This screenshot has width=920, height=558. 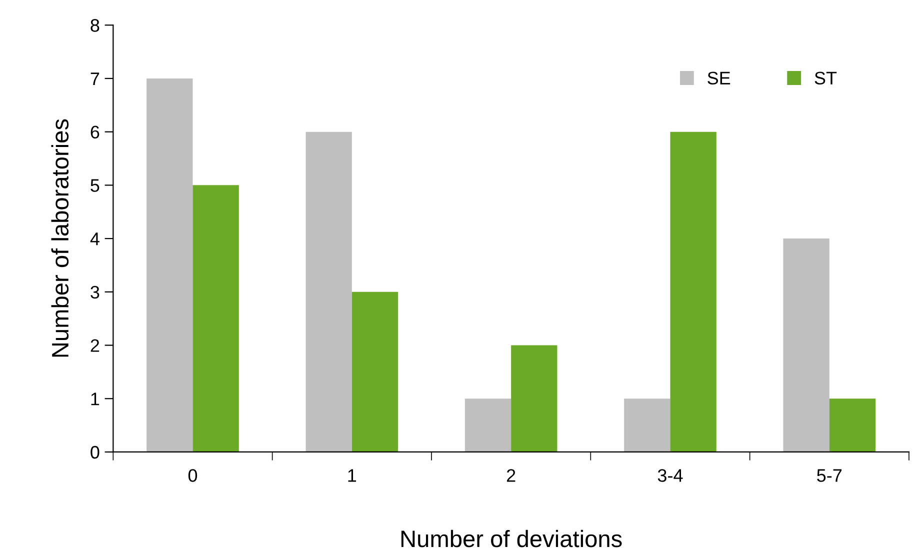 I want to click on y-tick-label: 0, so click(x=95, y=452).